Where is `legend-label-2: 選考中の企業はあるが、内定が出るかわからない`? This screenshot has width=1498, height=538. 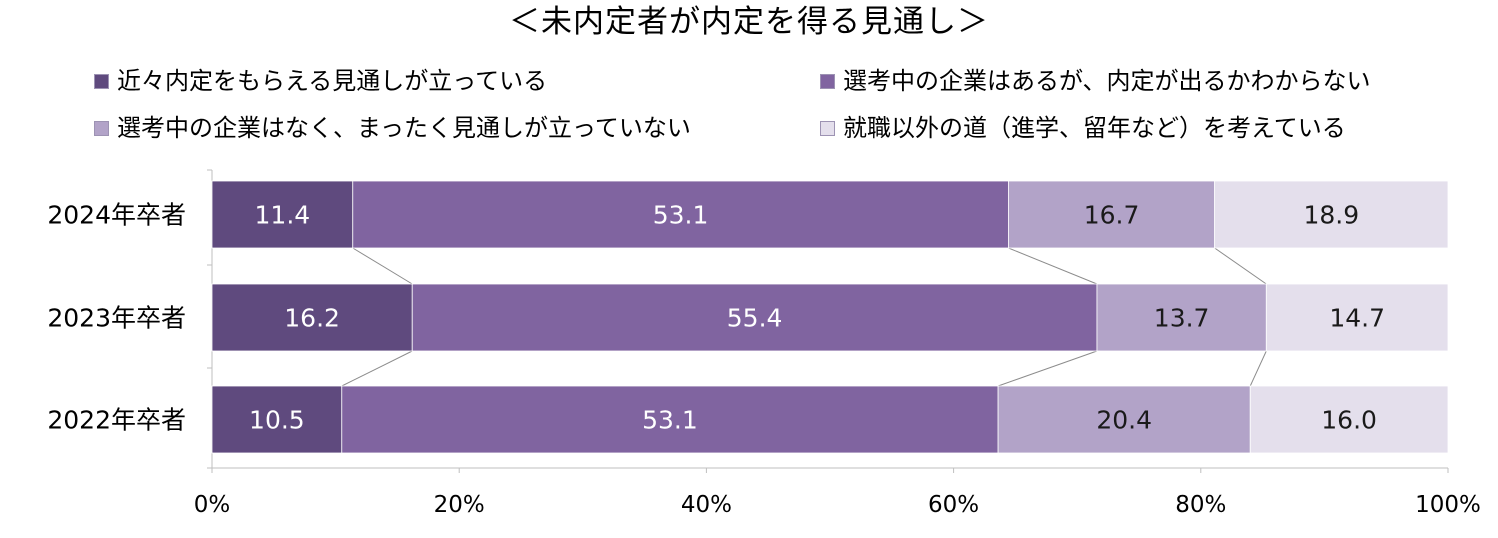
legend-label-2: 選考中の企業はあるが、内定が出るかわからない is located at coordinates (1107, 81).